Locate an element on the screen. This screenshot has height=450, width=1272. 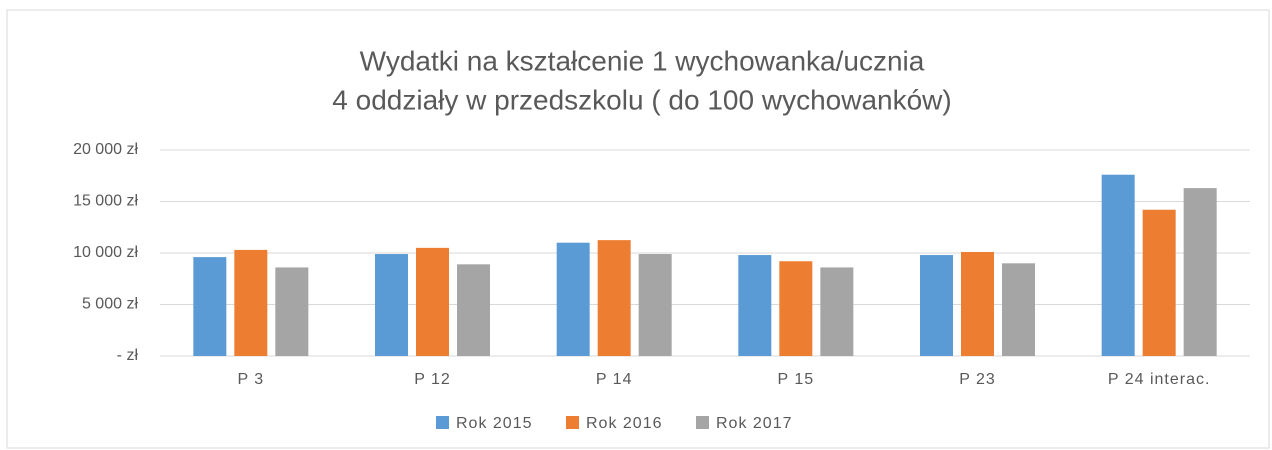
x-tick-label: P 24 interac. is located at coordinates (1159, 379).